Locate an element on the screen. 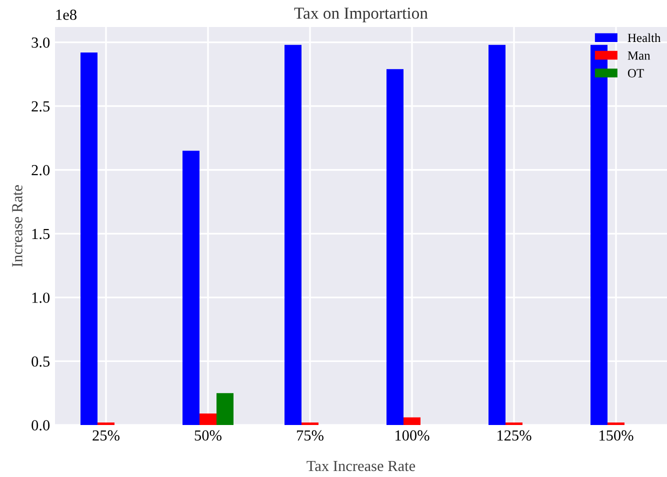 This screenshot has width=667, height=477. y-tick-label: 1.0 is located at coordinates (41, 297).